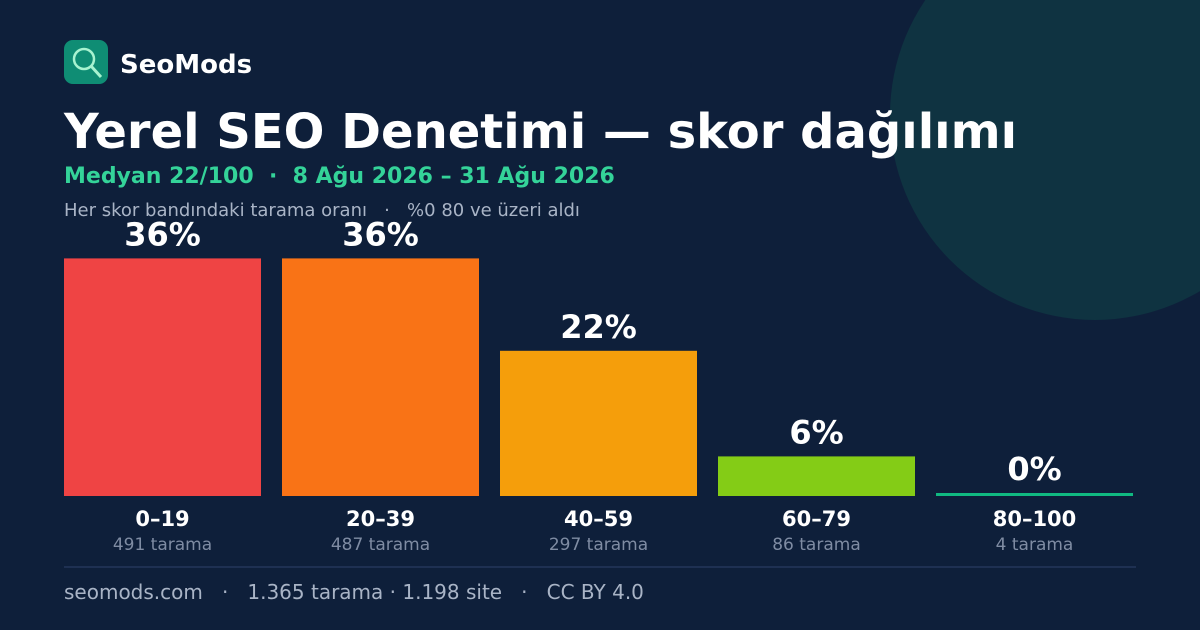  I want to click on chart-title: Yerel SEO Denetimi — skor dağılımı, so click(540, 132).